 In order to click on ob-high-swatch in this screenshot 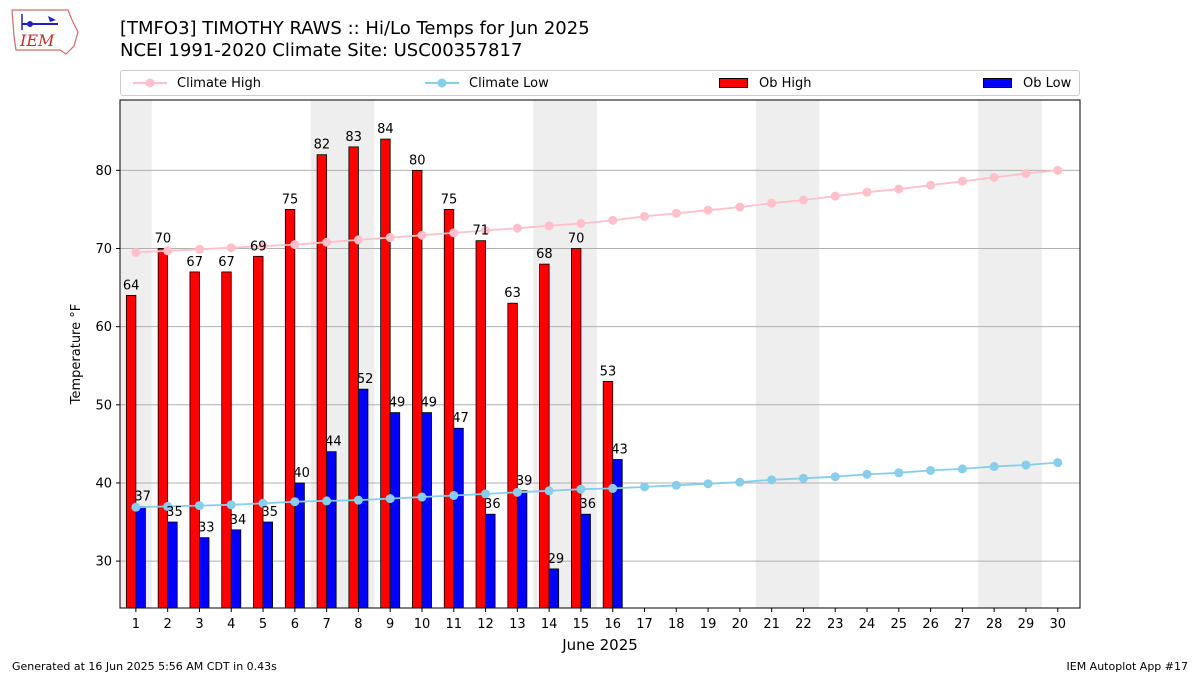, I will do `click(733, 83)`.